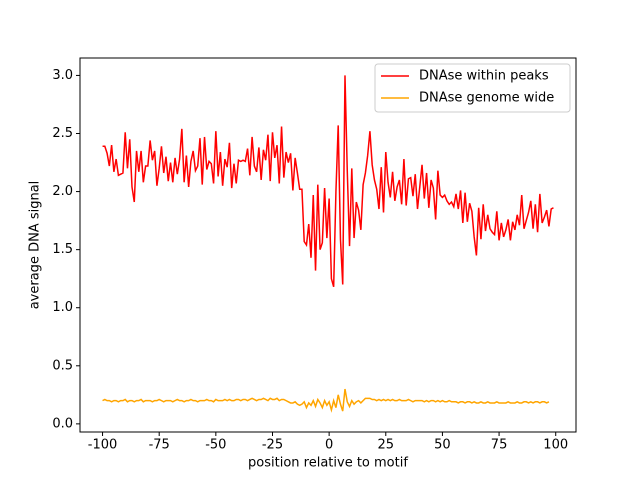 This screenshot has height=480, width=640. What do you see at coordinates (159, 445) in the screenshot?
I see `x-tick-label: -75` at bounding box center [159, 445].